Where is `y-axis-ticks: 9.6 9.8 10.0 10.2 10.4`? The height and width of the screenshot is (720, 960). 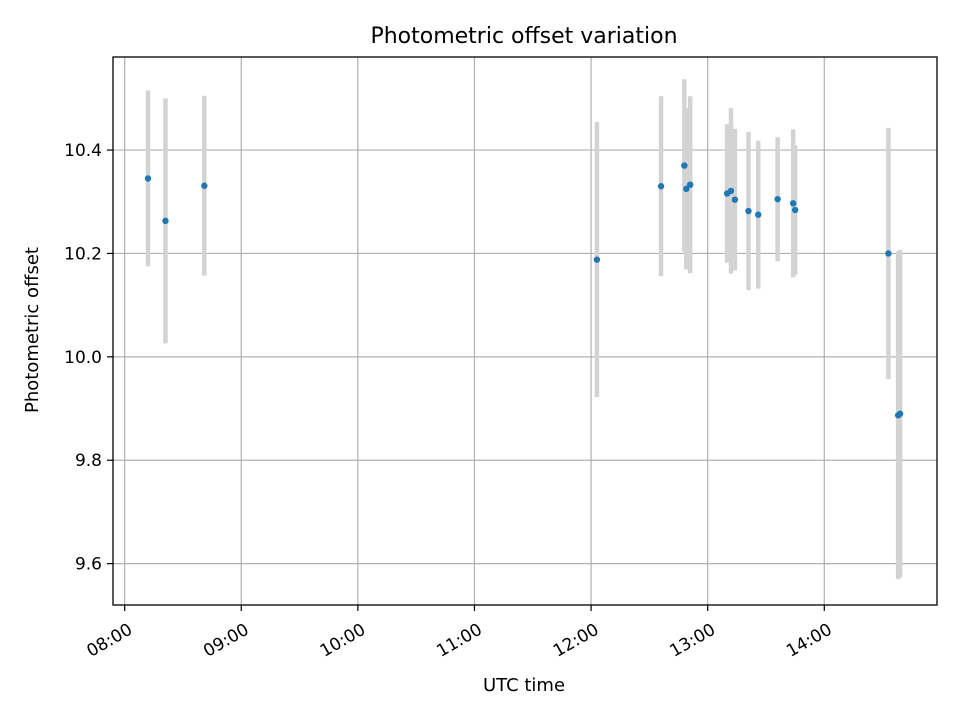
y-axis-ticks: 9.6 9.8 10.0 10.2 10.4 is located at coordinates (88, 358).